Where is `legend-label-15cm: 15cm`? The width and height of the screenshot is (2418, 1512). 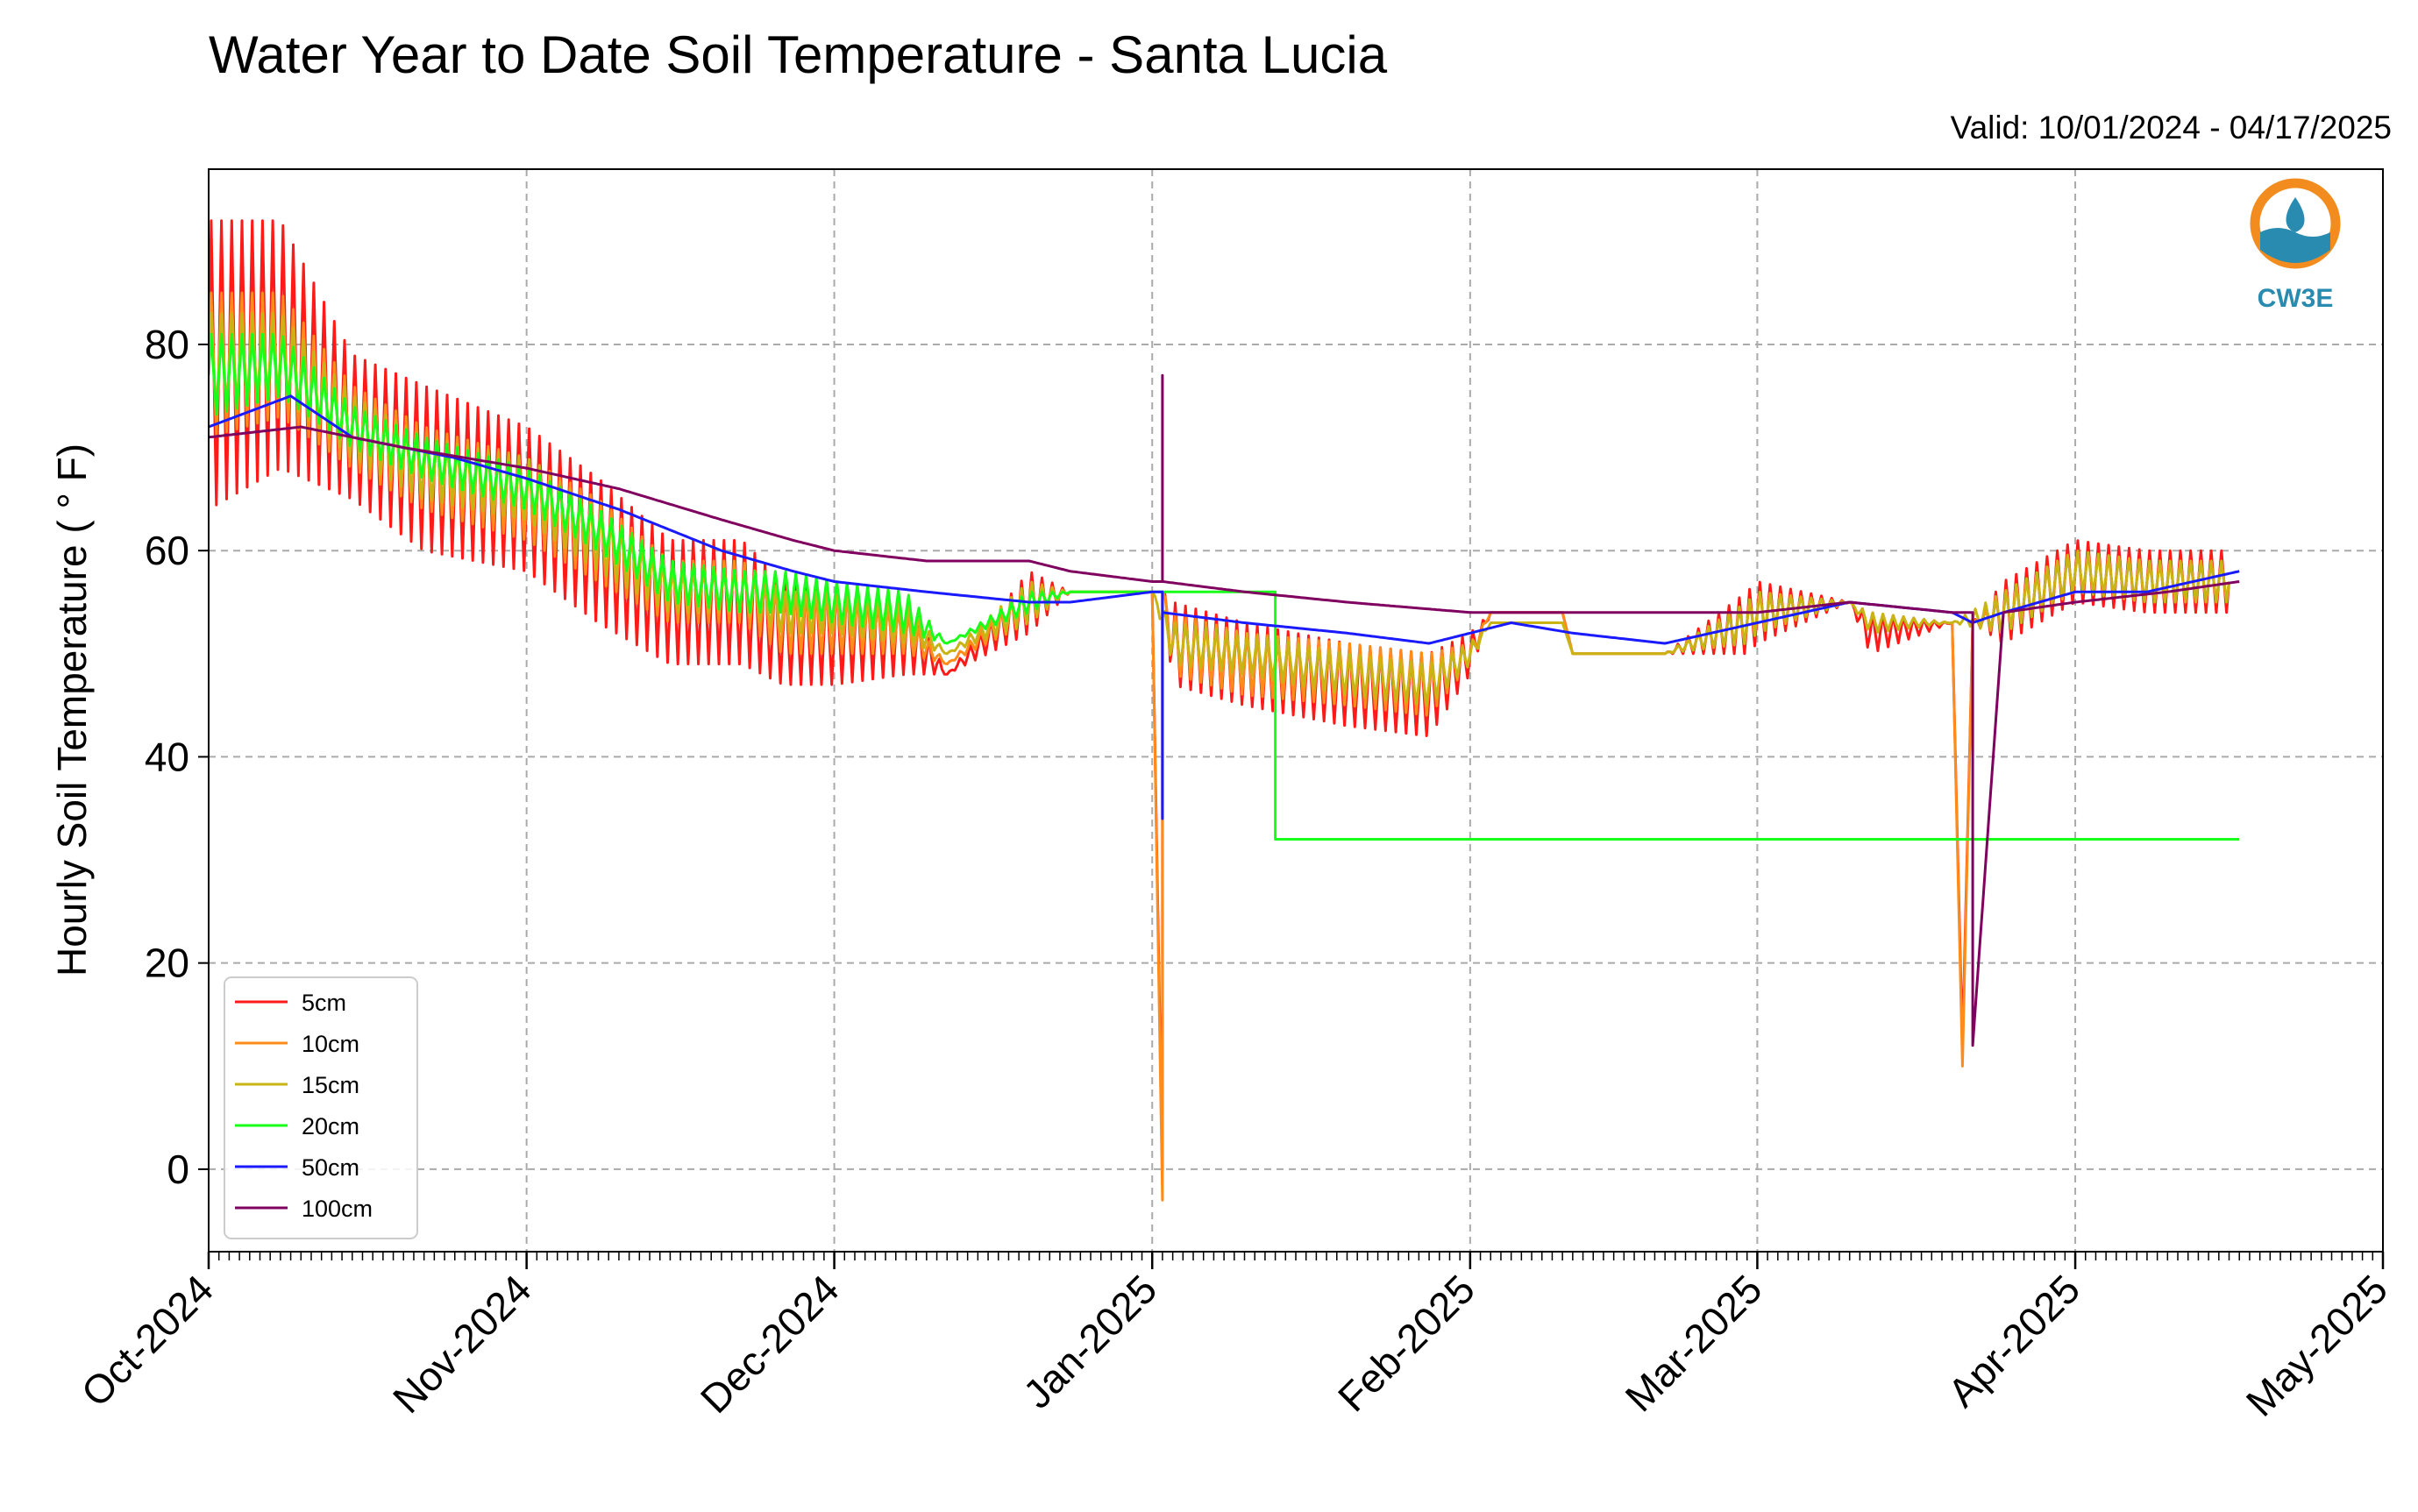
legend-label-15cm: 15cm is located at coordinates (330, 1085).